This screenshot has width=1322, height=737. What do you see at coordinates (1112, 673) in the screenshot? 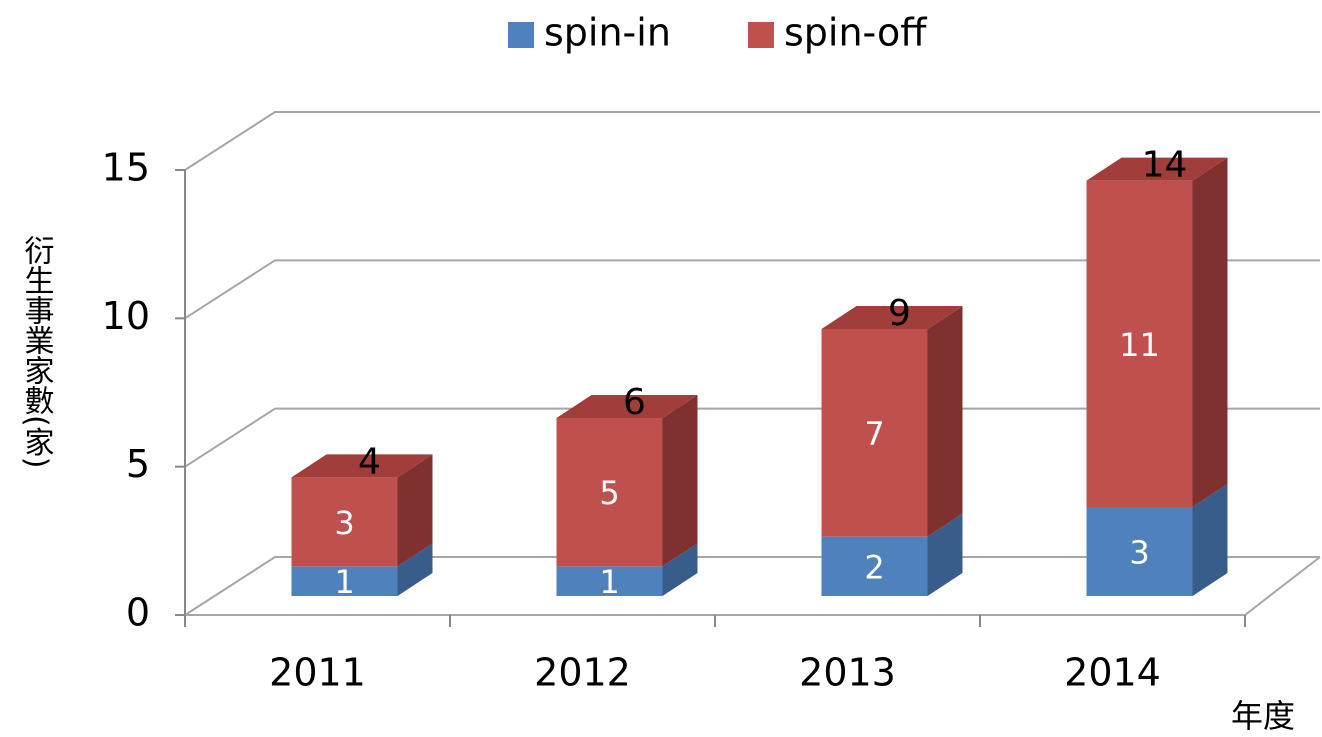
I see `x-tick-label: 2014` at bounding box center [1112, 673].